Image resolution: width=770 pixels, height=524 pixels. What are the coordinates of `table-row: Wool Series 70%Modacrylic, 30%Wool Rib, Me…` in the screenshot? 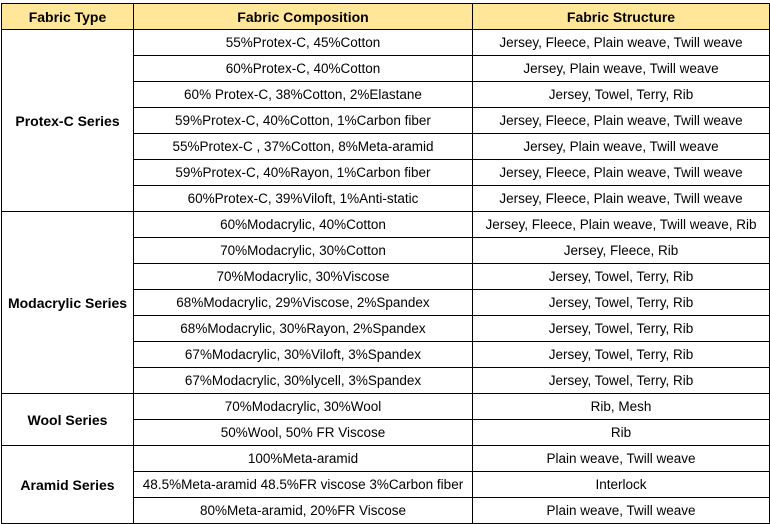 It's located at (385, 419).